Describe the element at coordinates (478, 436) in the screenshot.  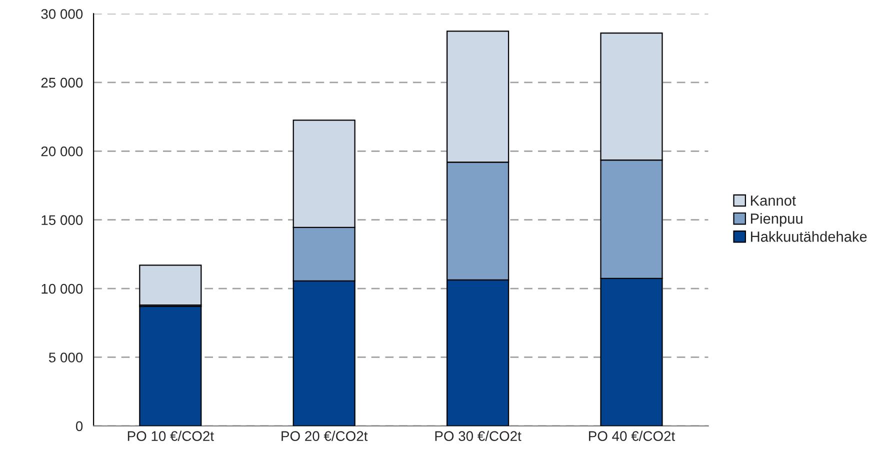
I see `x-tick-label: PO 30 €/CO2t` at that location.